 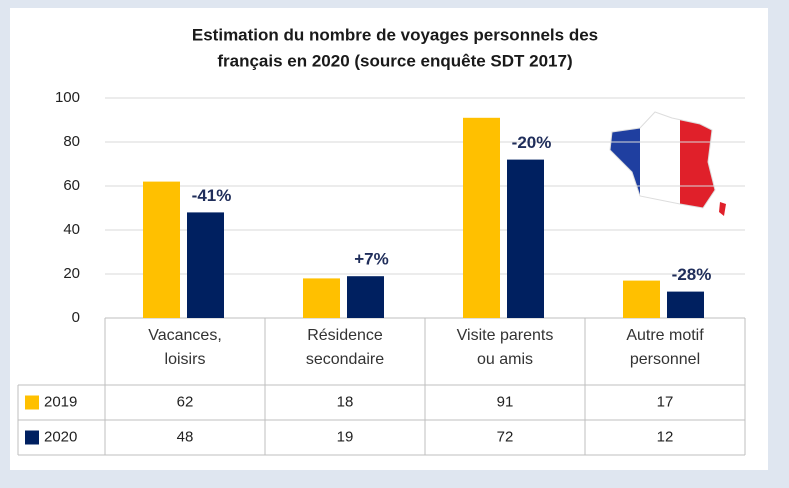 I want to click on y-tick-label: 80, so click(x=71, y=141).